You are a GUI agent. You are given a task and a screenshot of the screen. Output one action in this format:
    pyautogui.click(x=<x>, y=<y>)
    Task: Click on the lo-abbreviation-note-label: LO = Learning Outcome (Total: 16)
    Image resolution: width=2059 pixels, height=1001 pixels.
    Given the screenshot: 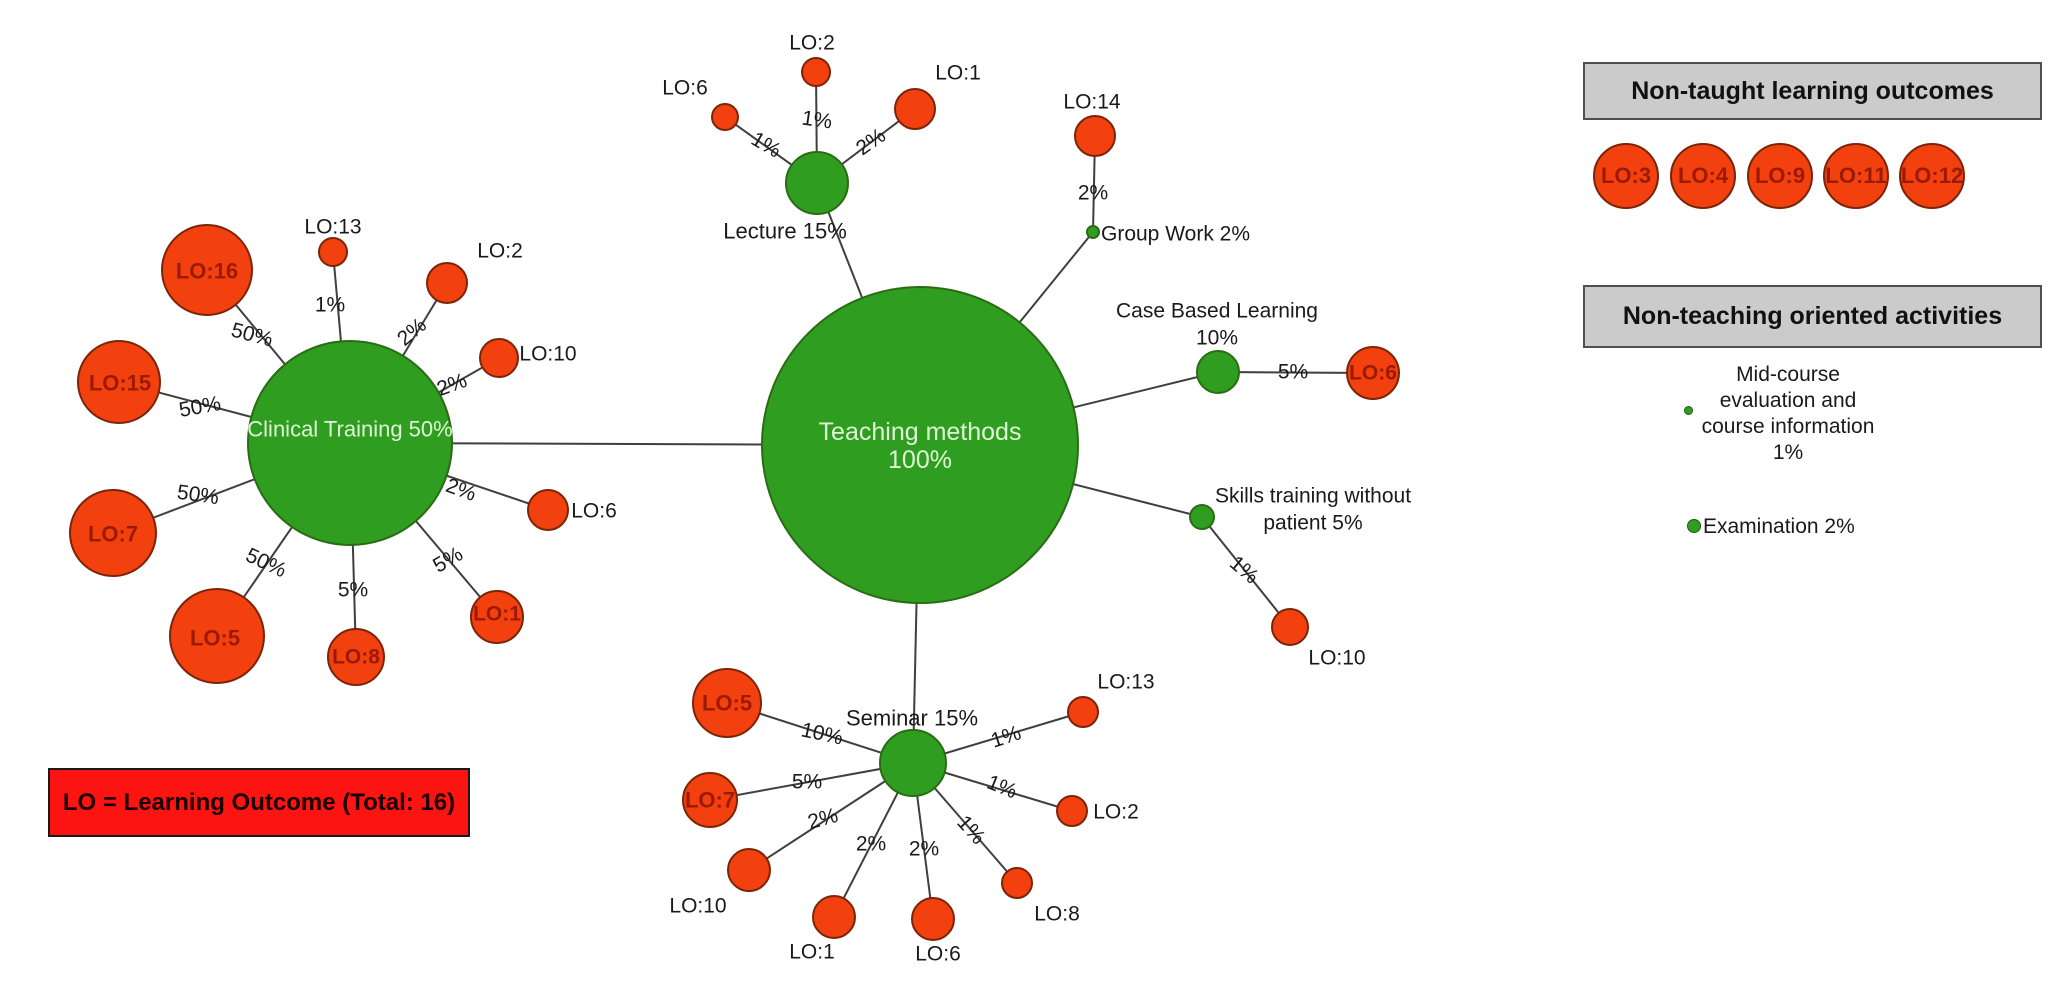 What is the action you would take?
    pyautogui.click(x=259, y=802)
    